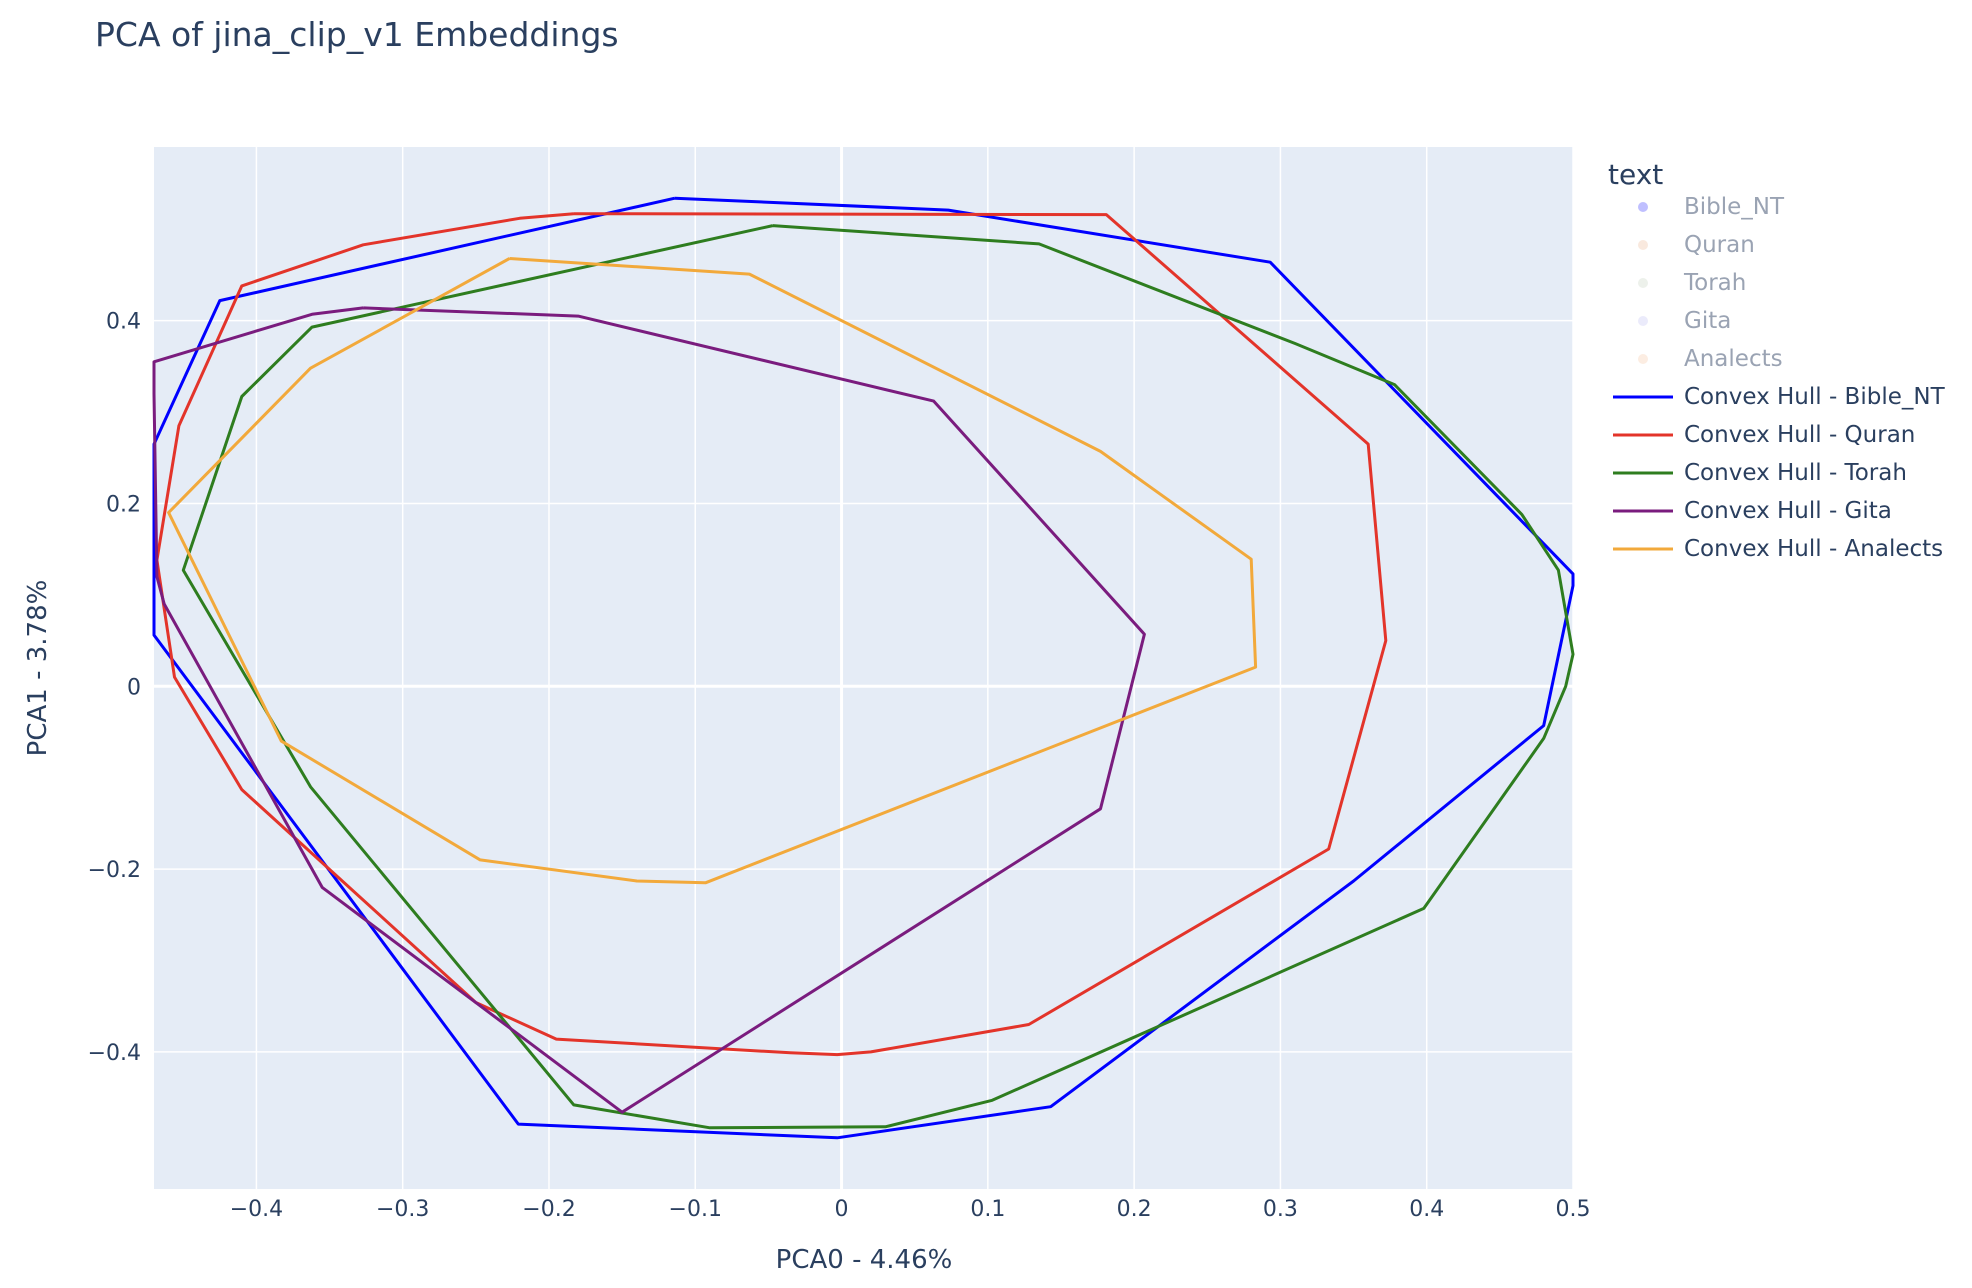  I want to click on legend-item-label: Convex Hull - Gita, so click(1788, 511).